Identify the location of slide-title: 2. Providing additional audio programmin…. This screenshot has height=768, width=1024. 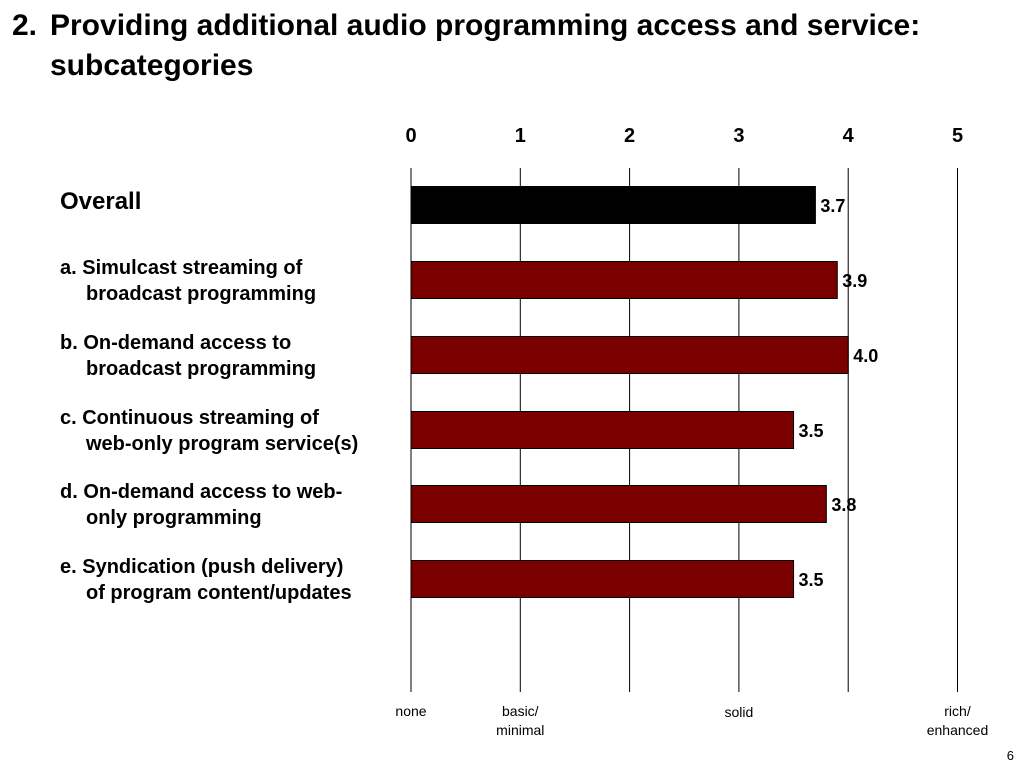
(507, 46).